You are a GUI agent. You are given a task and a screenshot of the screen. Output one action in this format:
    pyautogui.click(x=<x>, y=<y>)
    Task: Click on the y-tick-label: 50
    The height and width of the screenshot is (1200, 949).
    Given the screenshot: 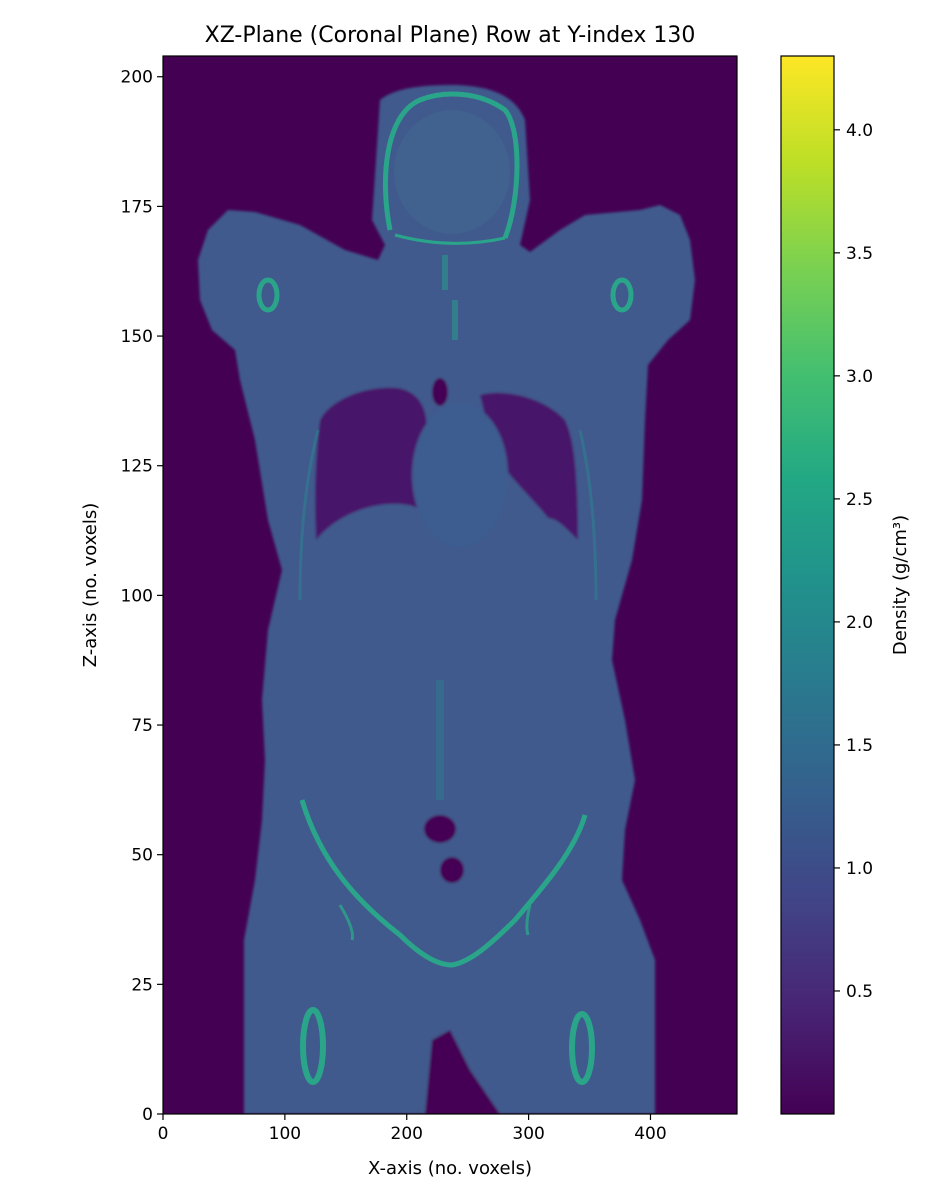 What is the action you would take?
    pyautogui.click(x=142, y=856)
    